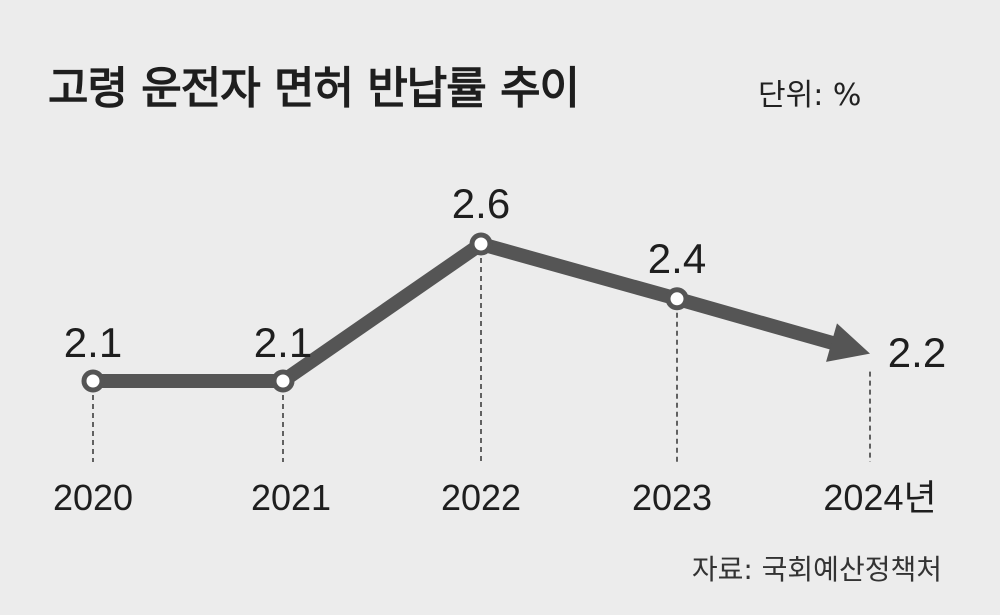  I want to click on chart-title: 고령 운전자 면허 반납률 추이, so click(314, 88).